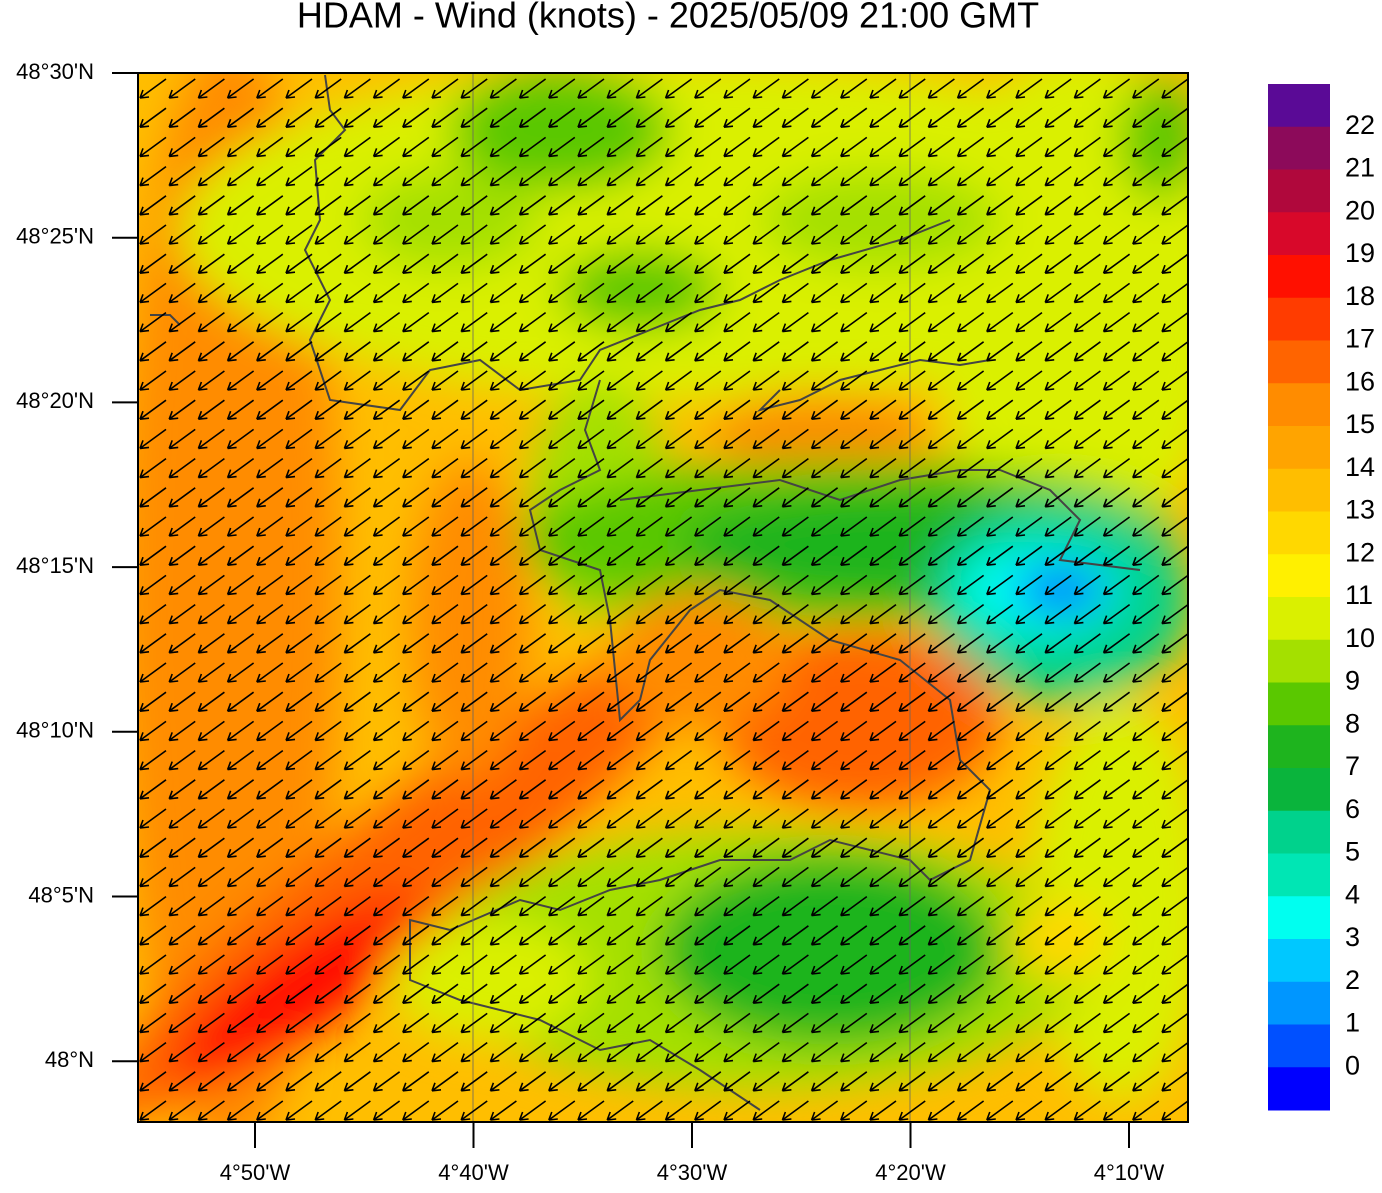  What do you see at coordinates (1360, 467) in the screenshot?
I see `colorbar-label: 14` at bounding box center [1360, 467].